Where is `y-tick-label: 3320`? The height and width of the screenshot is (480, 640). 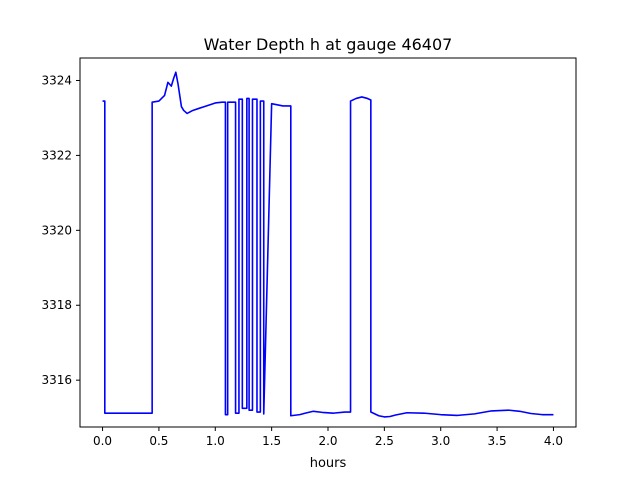
y-tick-label: 3320 is located at coordinates (56, 230).